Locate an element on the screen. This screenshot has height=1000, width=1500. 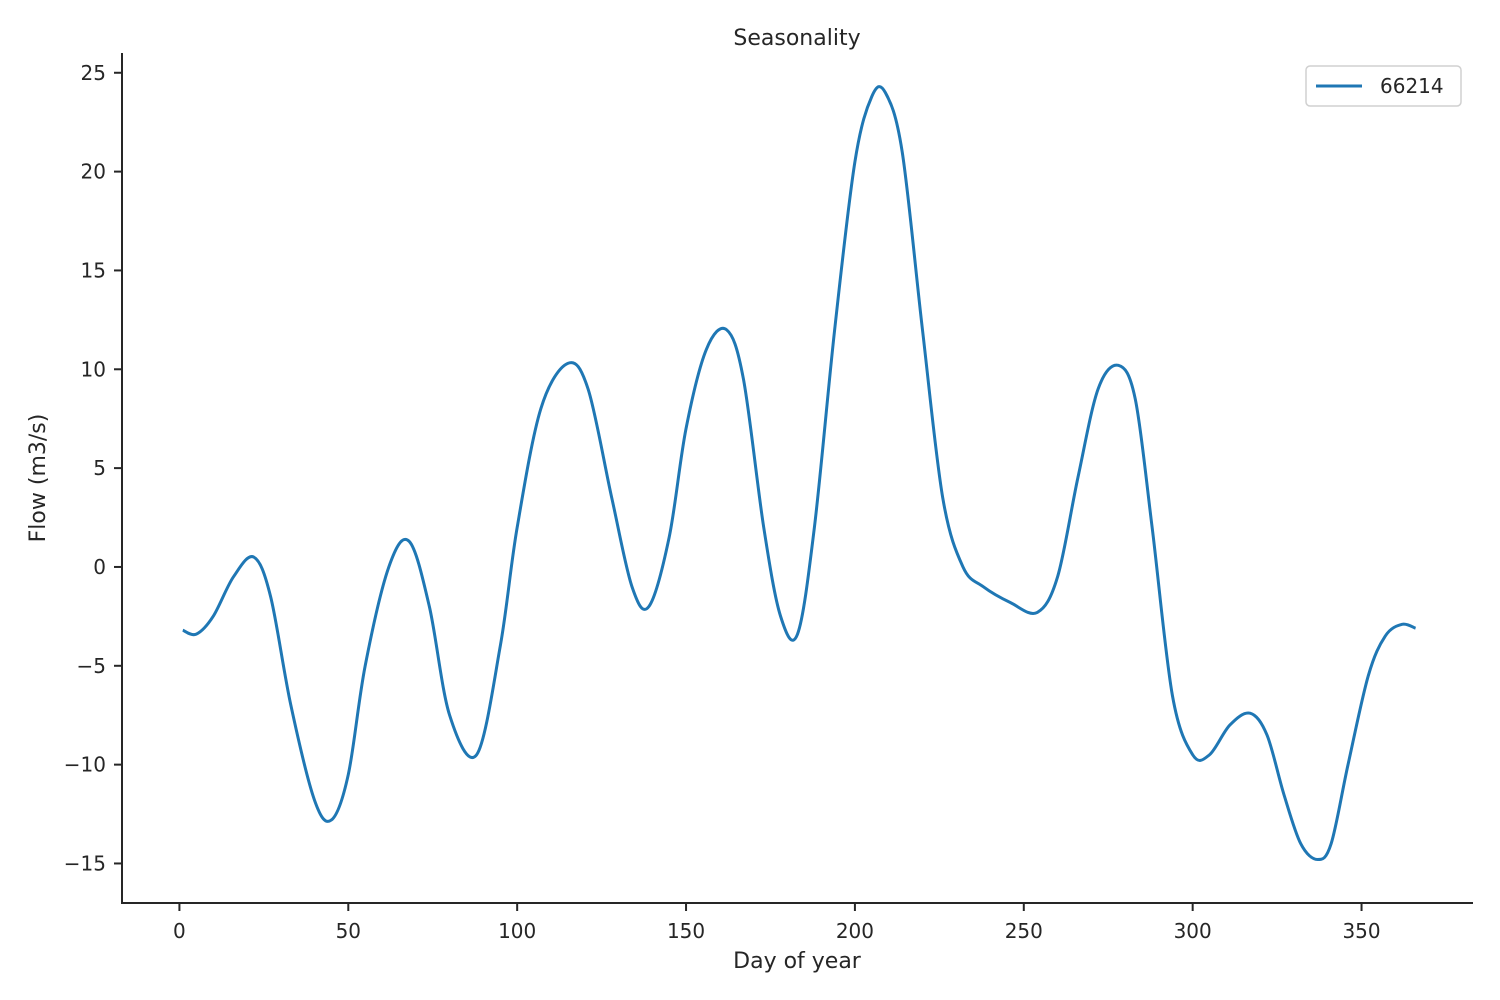
x-tick-label: 100 is located at coordinates (517, 931).